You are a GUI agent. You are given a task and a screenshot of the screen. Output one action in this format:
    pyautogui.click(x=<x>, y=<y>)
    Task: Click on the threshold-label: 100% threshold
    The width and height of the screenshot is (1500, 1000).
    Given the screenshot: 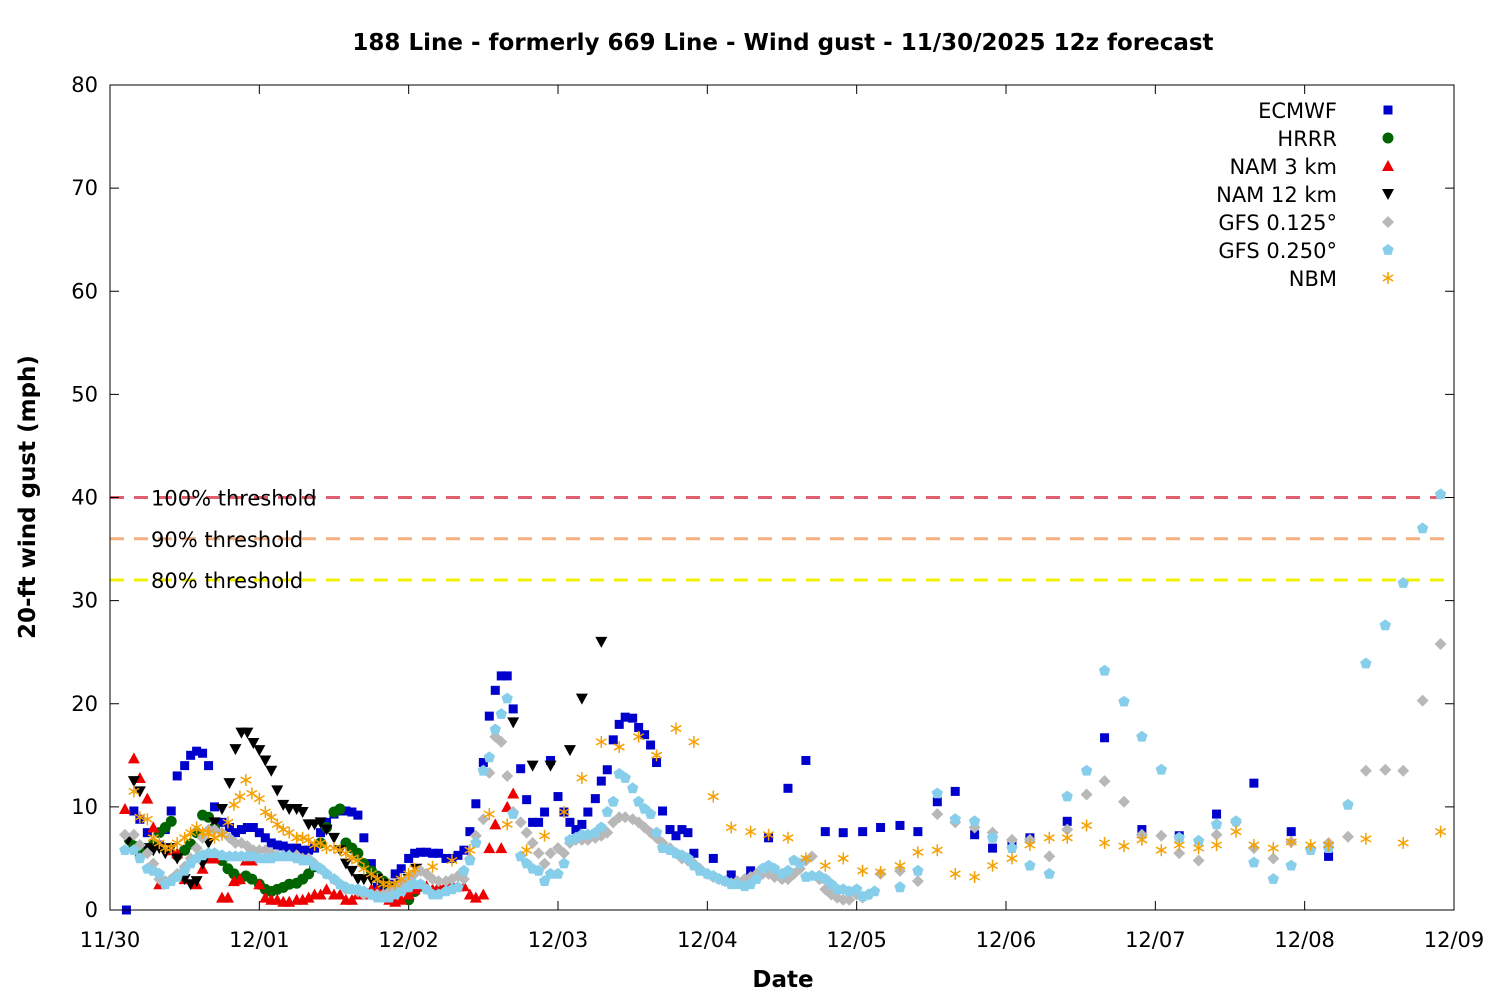 What is the action you would take?
    pyautogui.click(x=234, y=499)
    